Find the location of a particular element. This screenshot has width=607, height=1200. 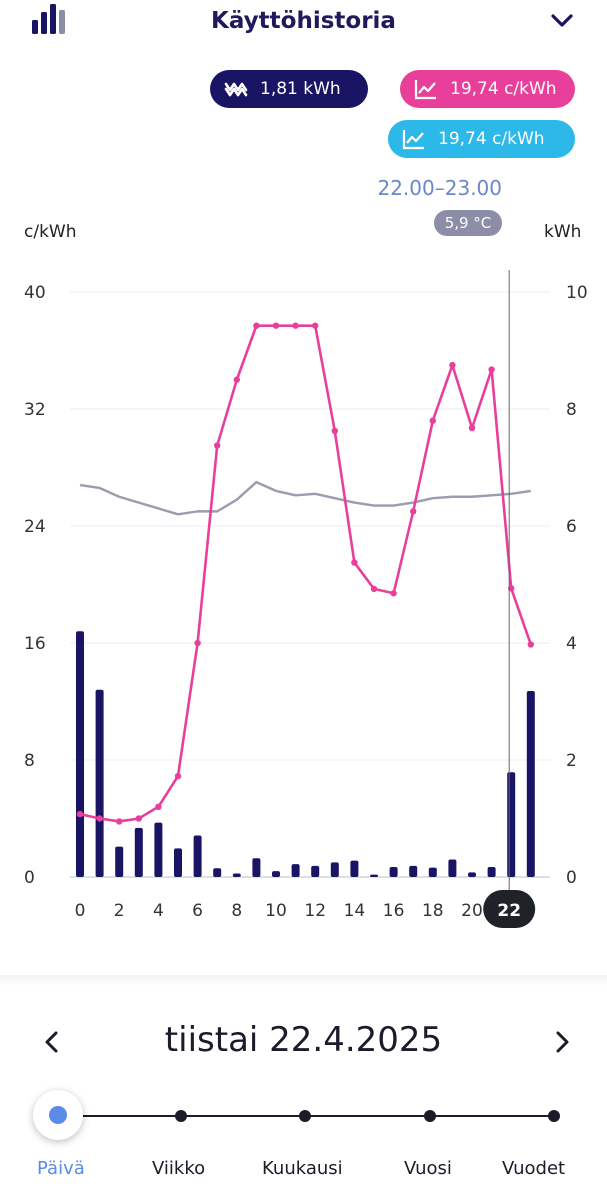

x-axis-tick: 10 is located at coordinates (276, 911).